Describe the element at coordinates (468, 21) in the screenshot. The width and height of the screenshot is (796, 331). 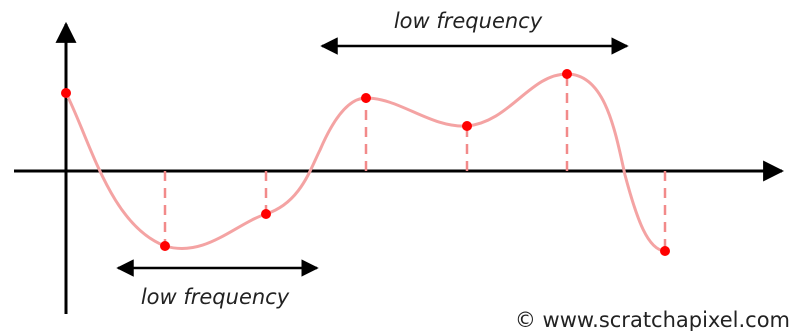
I see `top-span-label: low frequency` at that location.